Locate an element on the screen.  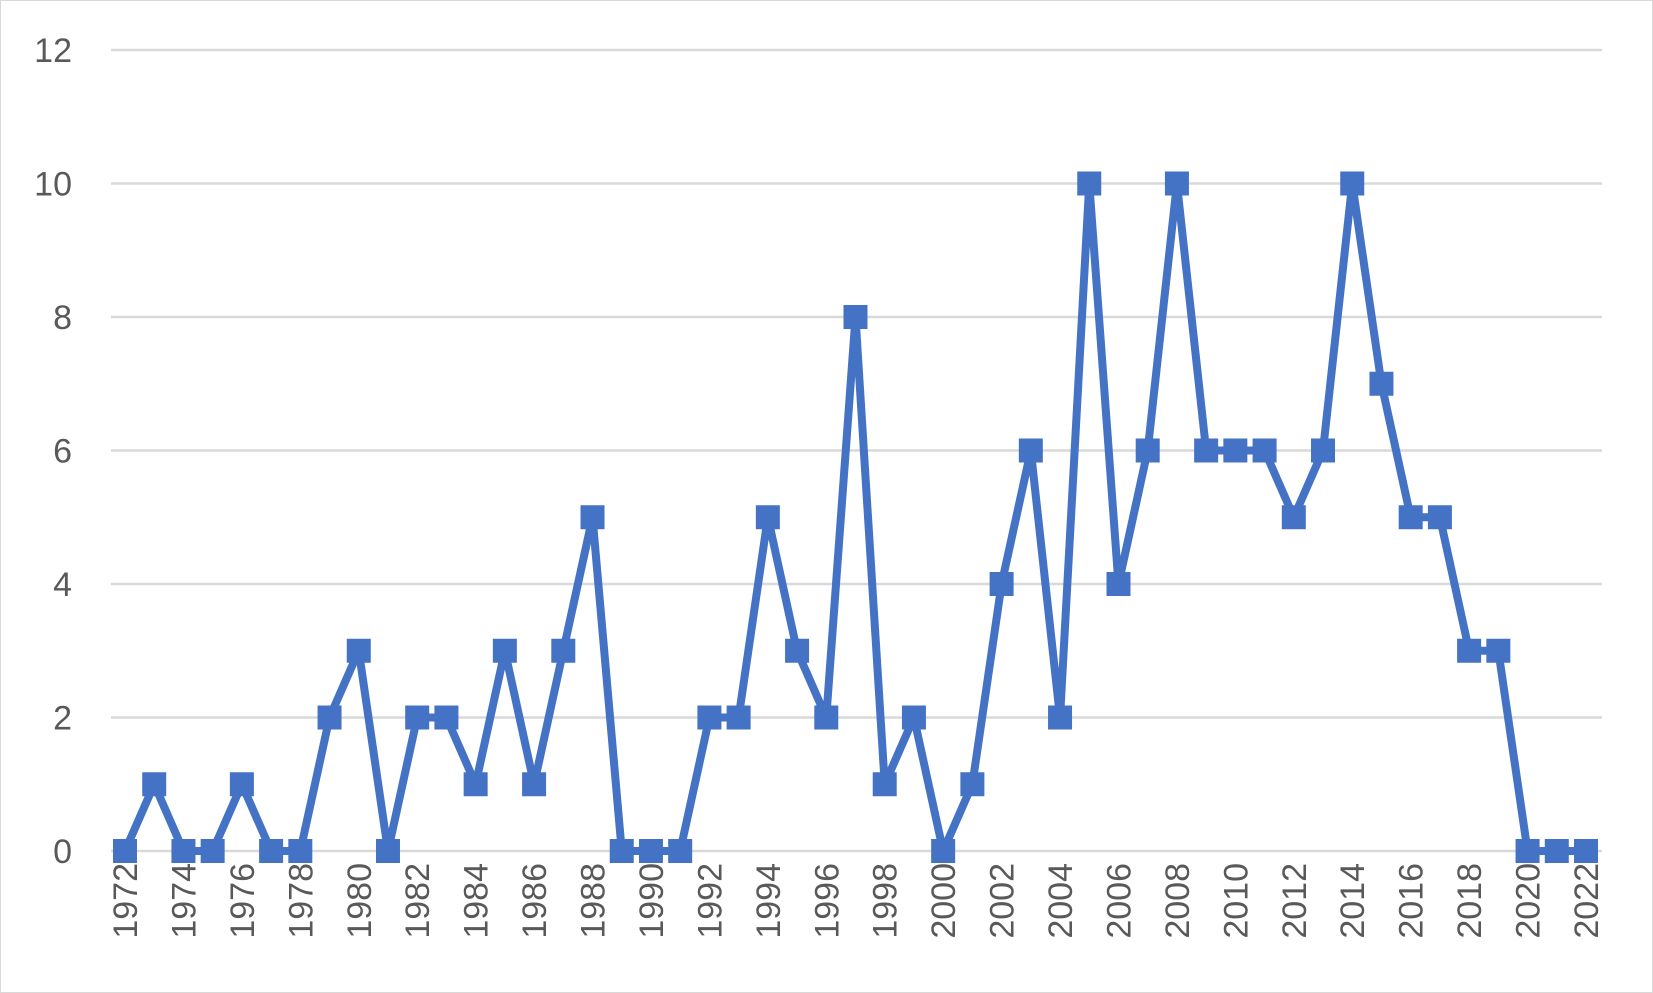
data-point-2000 is located at coordinates (943, 851).